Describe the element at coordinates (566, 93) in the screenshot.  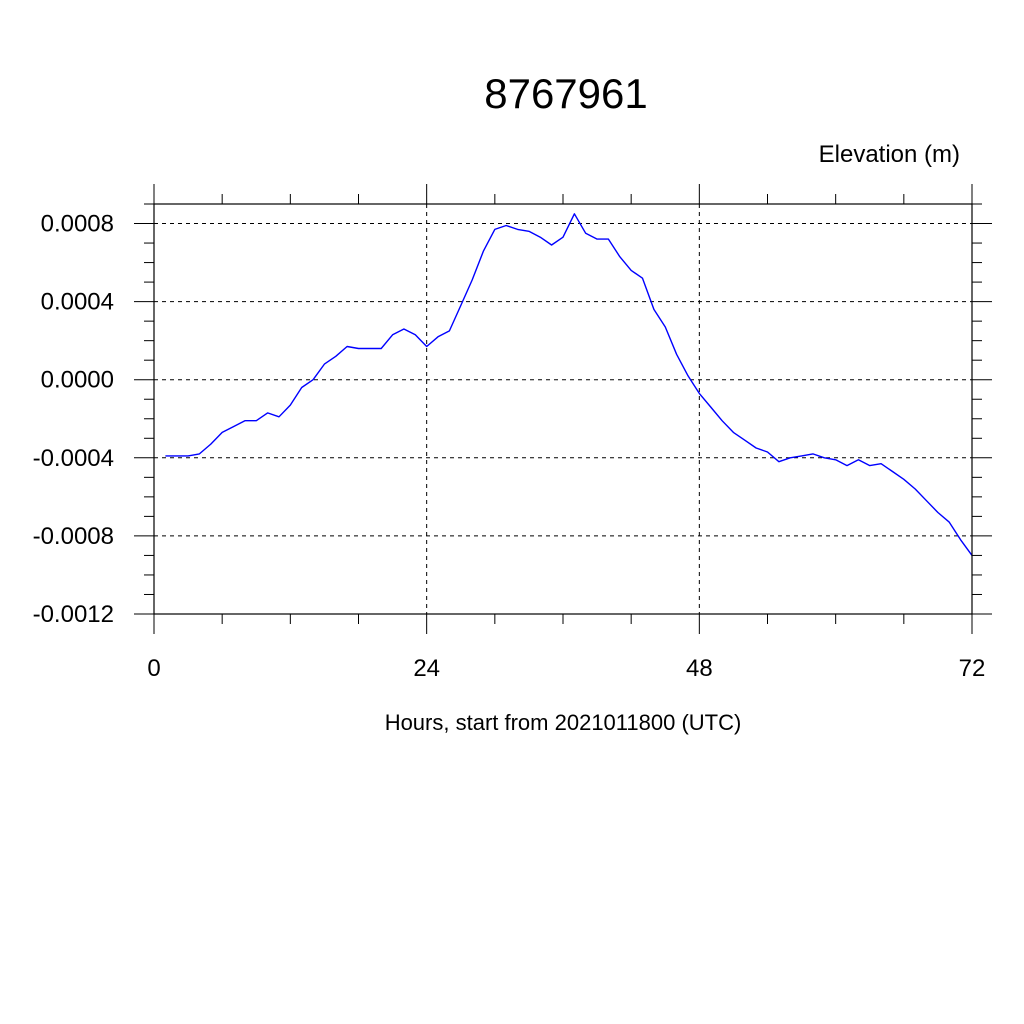
I see `chart-title: 8767961` at that location.